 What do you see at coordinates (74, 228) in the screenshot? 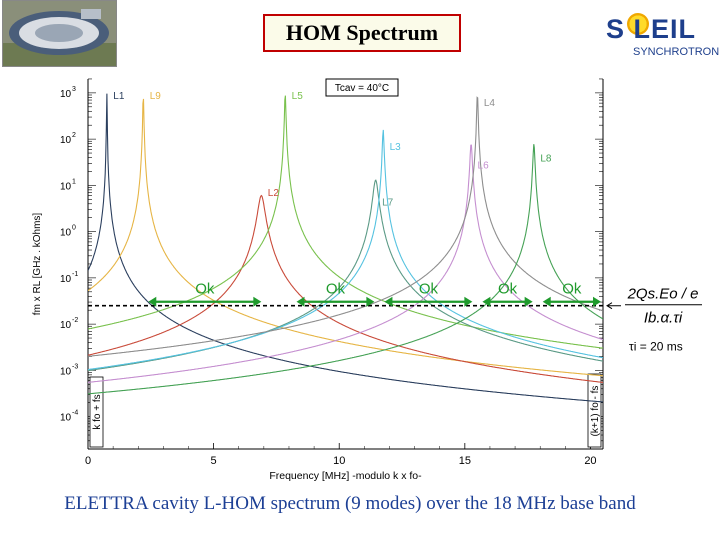
I see `svg-text: 0` at bounding box center [74, 228].